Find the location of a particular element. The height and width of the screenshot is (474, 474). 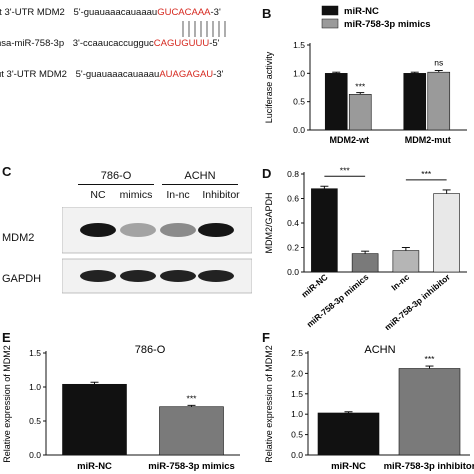

y-tick-label: 0.4 is located at coordinates (293, 223).